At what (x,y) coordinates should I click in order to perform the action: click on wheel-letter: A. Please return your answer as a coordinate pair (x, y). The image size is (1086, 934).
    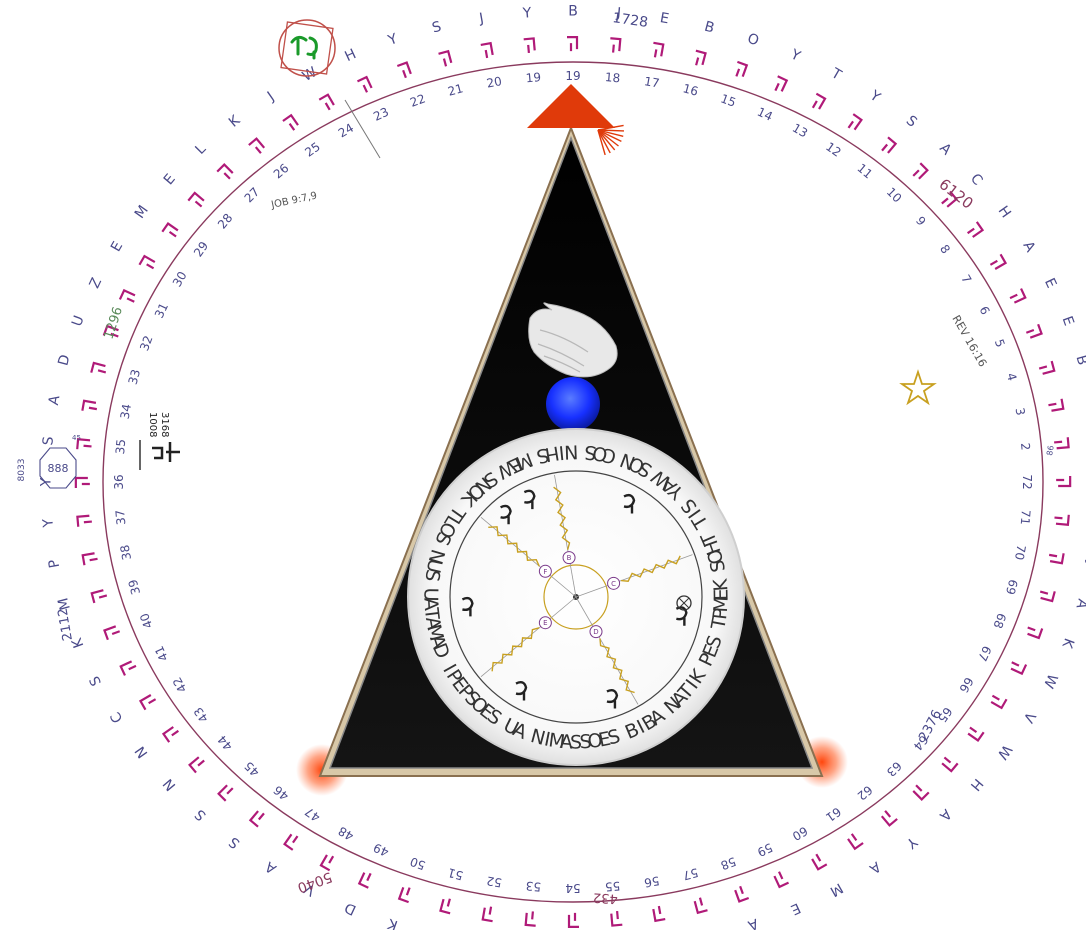
    Looking at the image, I should click on (430, 604).